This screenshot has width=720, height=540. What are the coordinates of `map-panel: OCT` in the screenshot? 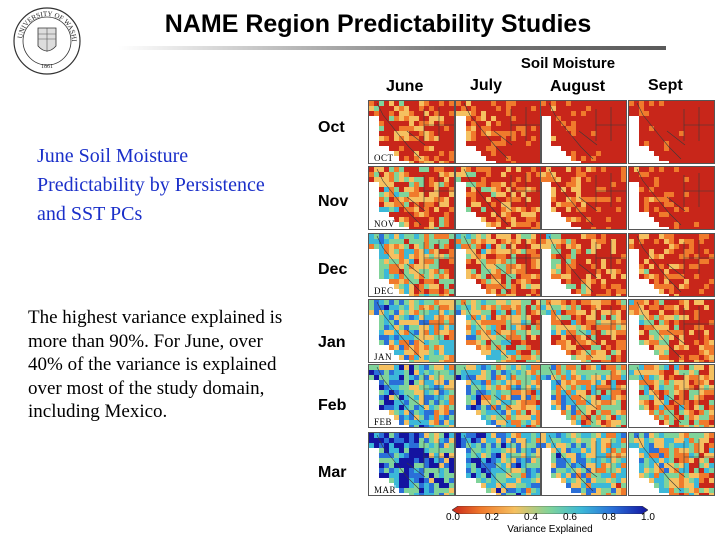 It's located at (411, 132).